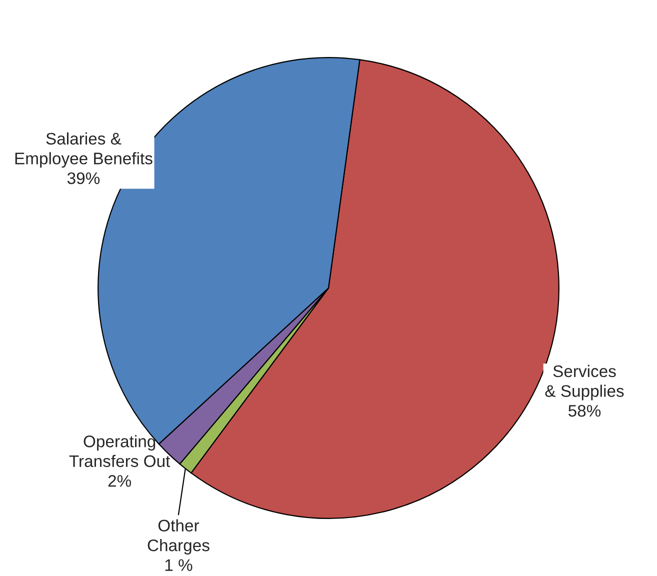 Image resolution: width=657 pixels, height=576 pixels. Describe the element at coordinates (119, 451) in the screenshot. I see `slice-label: Operating Transfers Out` at that location.